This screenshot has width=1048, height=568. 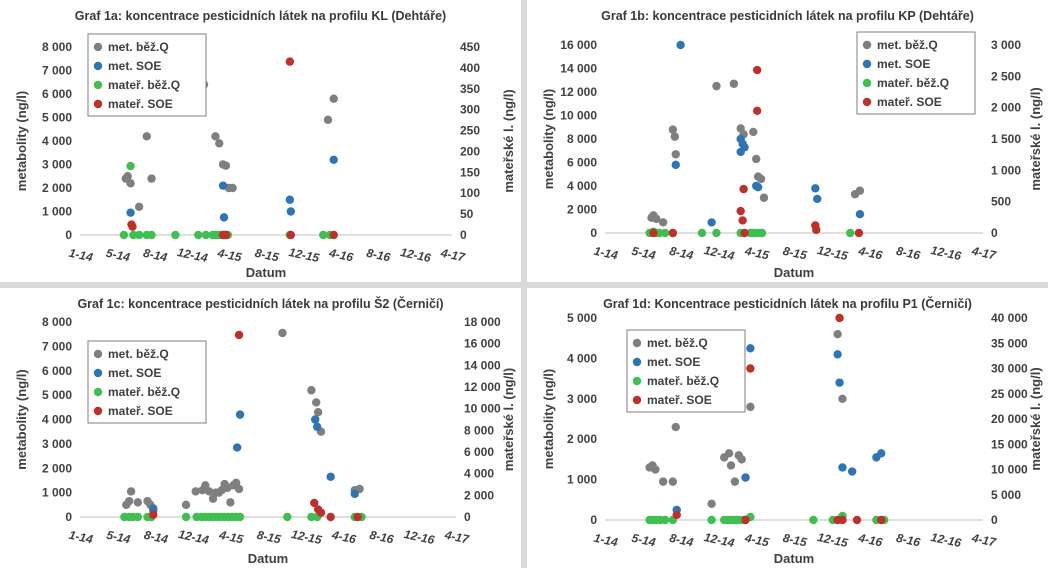 What do you see at coordinates (482, 322) in the screenshot?
I see `y2-tick-label: 18 000` at bounding box center [482, 322].